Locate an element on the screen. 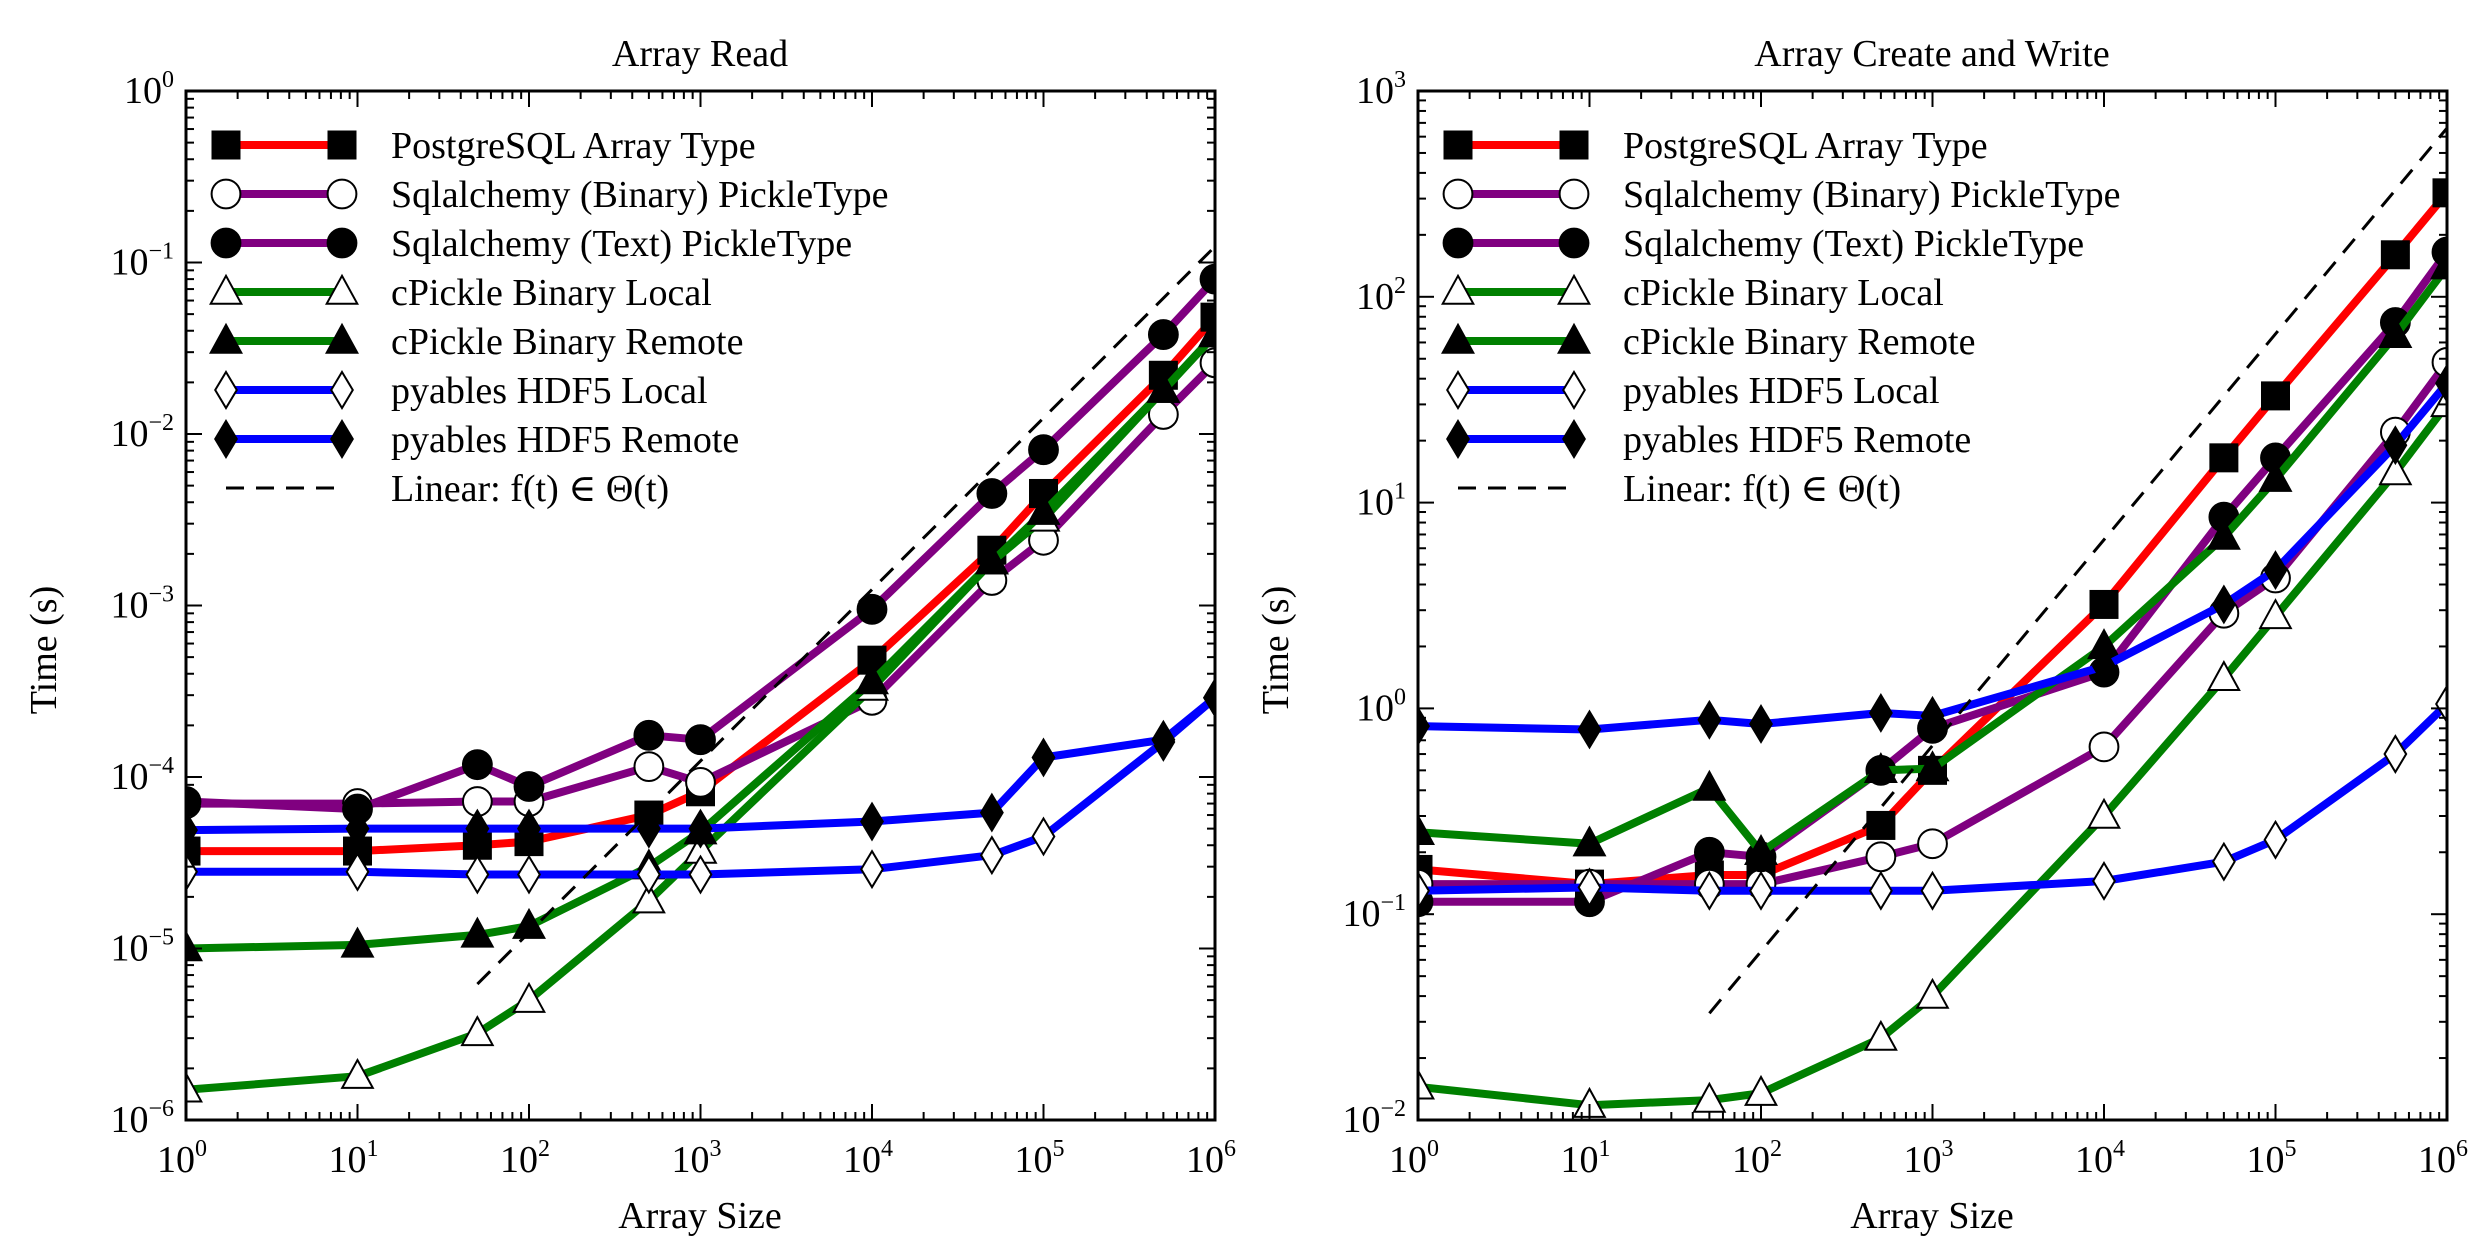  x-tick-label: 10³ is located at coordinates (697, 1158).